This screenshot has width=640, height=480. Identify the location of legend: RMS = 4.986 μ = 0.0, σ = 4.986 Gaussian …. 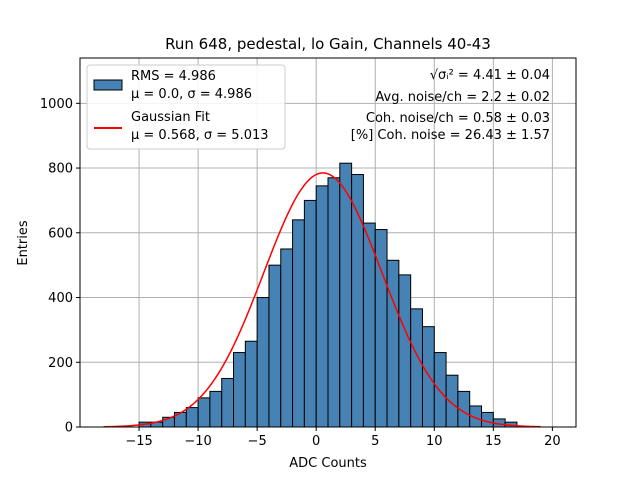
(186, 107).